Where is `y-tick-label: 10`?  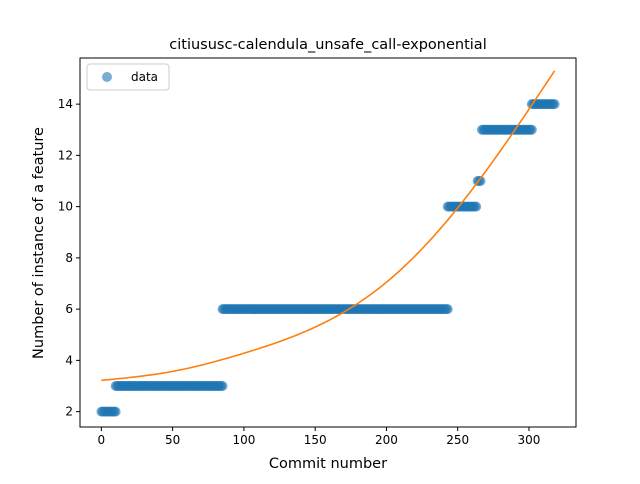
y-tick-label: 10 is located at coordinates (65, 207).